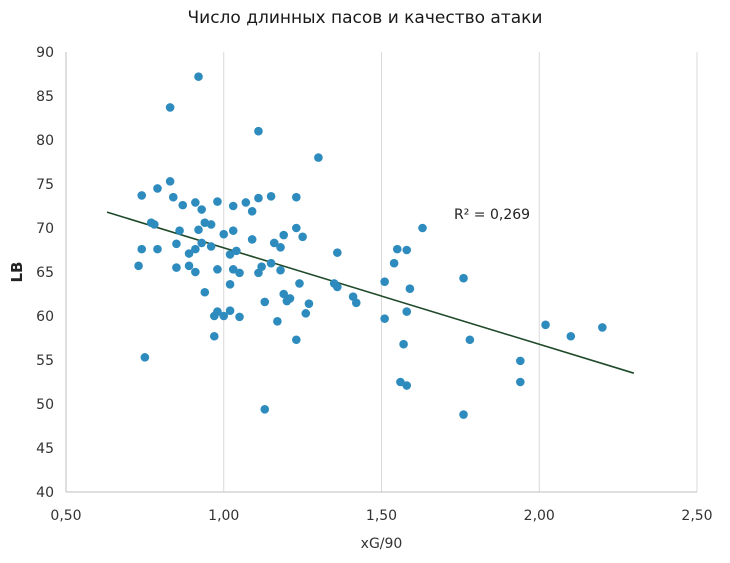 Image resolution: width=730 pixels, height=563 pixels. Describe the element at coordinates (65, 516) in the screenshot. I see `x-tick-label: 0,50` at that location.